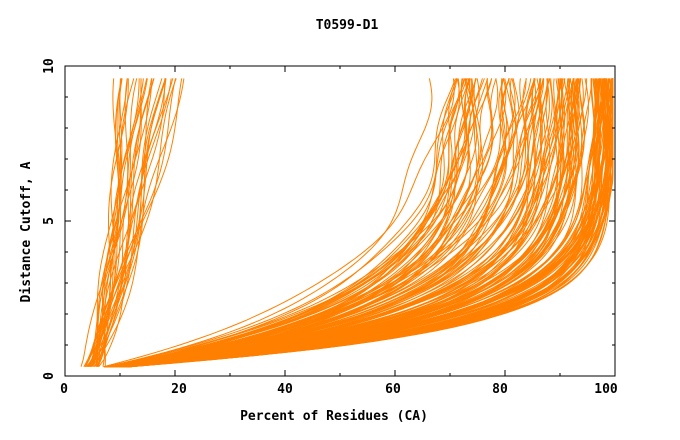 The width and height of the screenshot is (680, 440). I want to click on y-axis-label: Distance Cutoff, A, so click(26, 231).